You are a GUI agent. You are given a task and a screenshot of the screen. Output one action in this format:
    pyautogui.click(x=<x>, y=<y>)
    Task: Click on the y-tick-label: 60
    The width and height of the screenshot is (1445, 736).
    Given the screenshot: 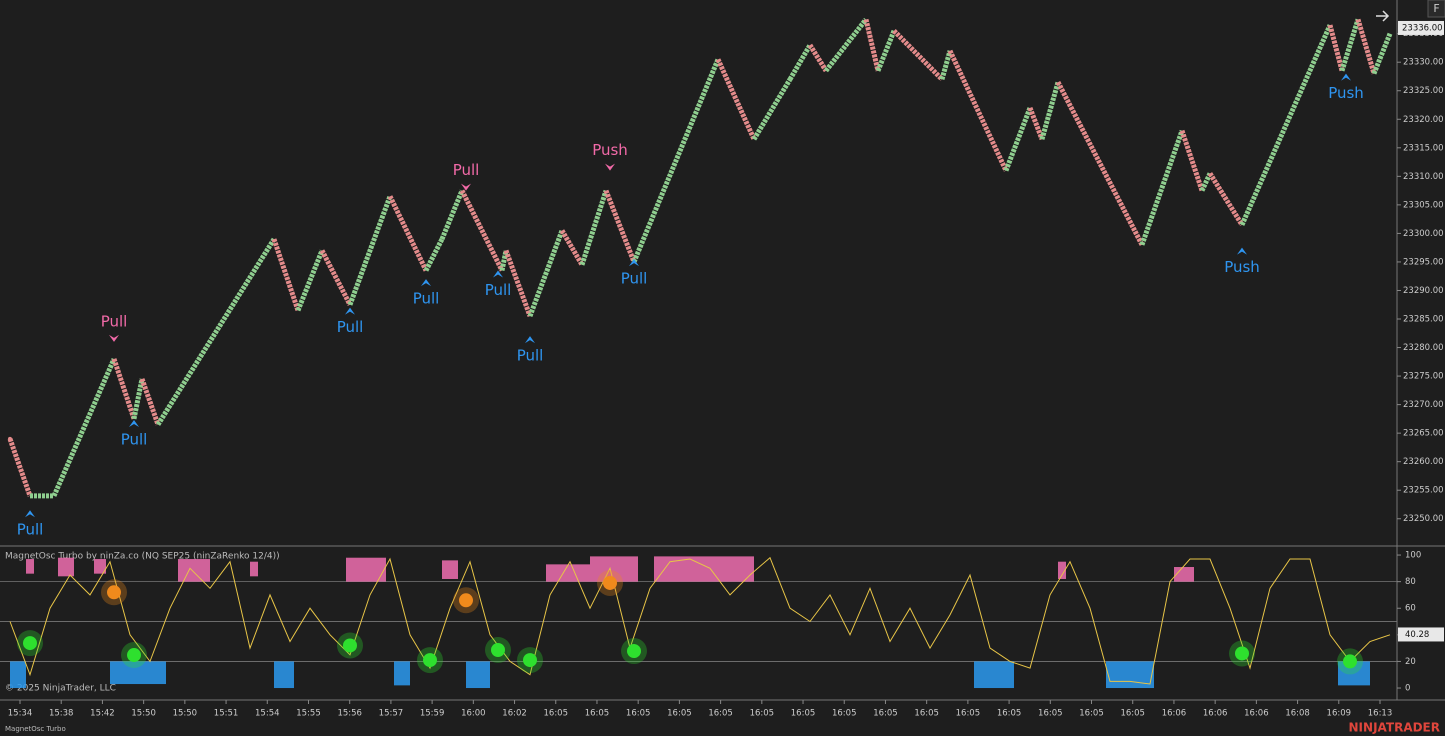 What is the action you would take?
    pyautogui.click(x=1410, y=609)
    